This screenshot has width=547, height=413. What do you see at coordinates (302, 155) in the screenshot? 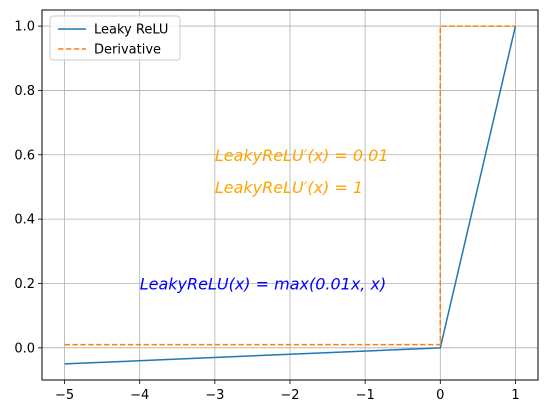
I see `annotation-0: LeakyReLU′(x) = 0.01` at bounding box center [302, 155].